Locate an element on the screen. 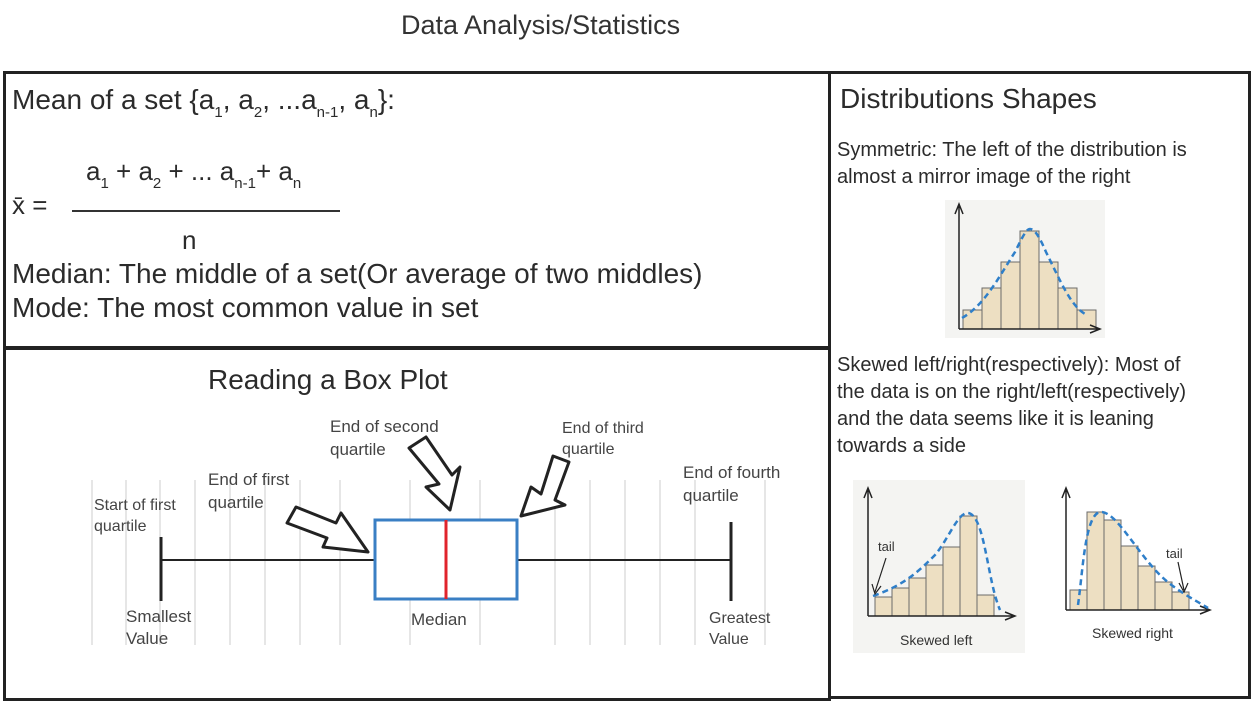 The height and width of the screenshot is (707, 1258). boxplot-title: Reading a Box Plot is located at coordinates (328, 379).